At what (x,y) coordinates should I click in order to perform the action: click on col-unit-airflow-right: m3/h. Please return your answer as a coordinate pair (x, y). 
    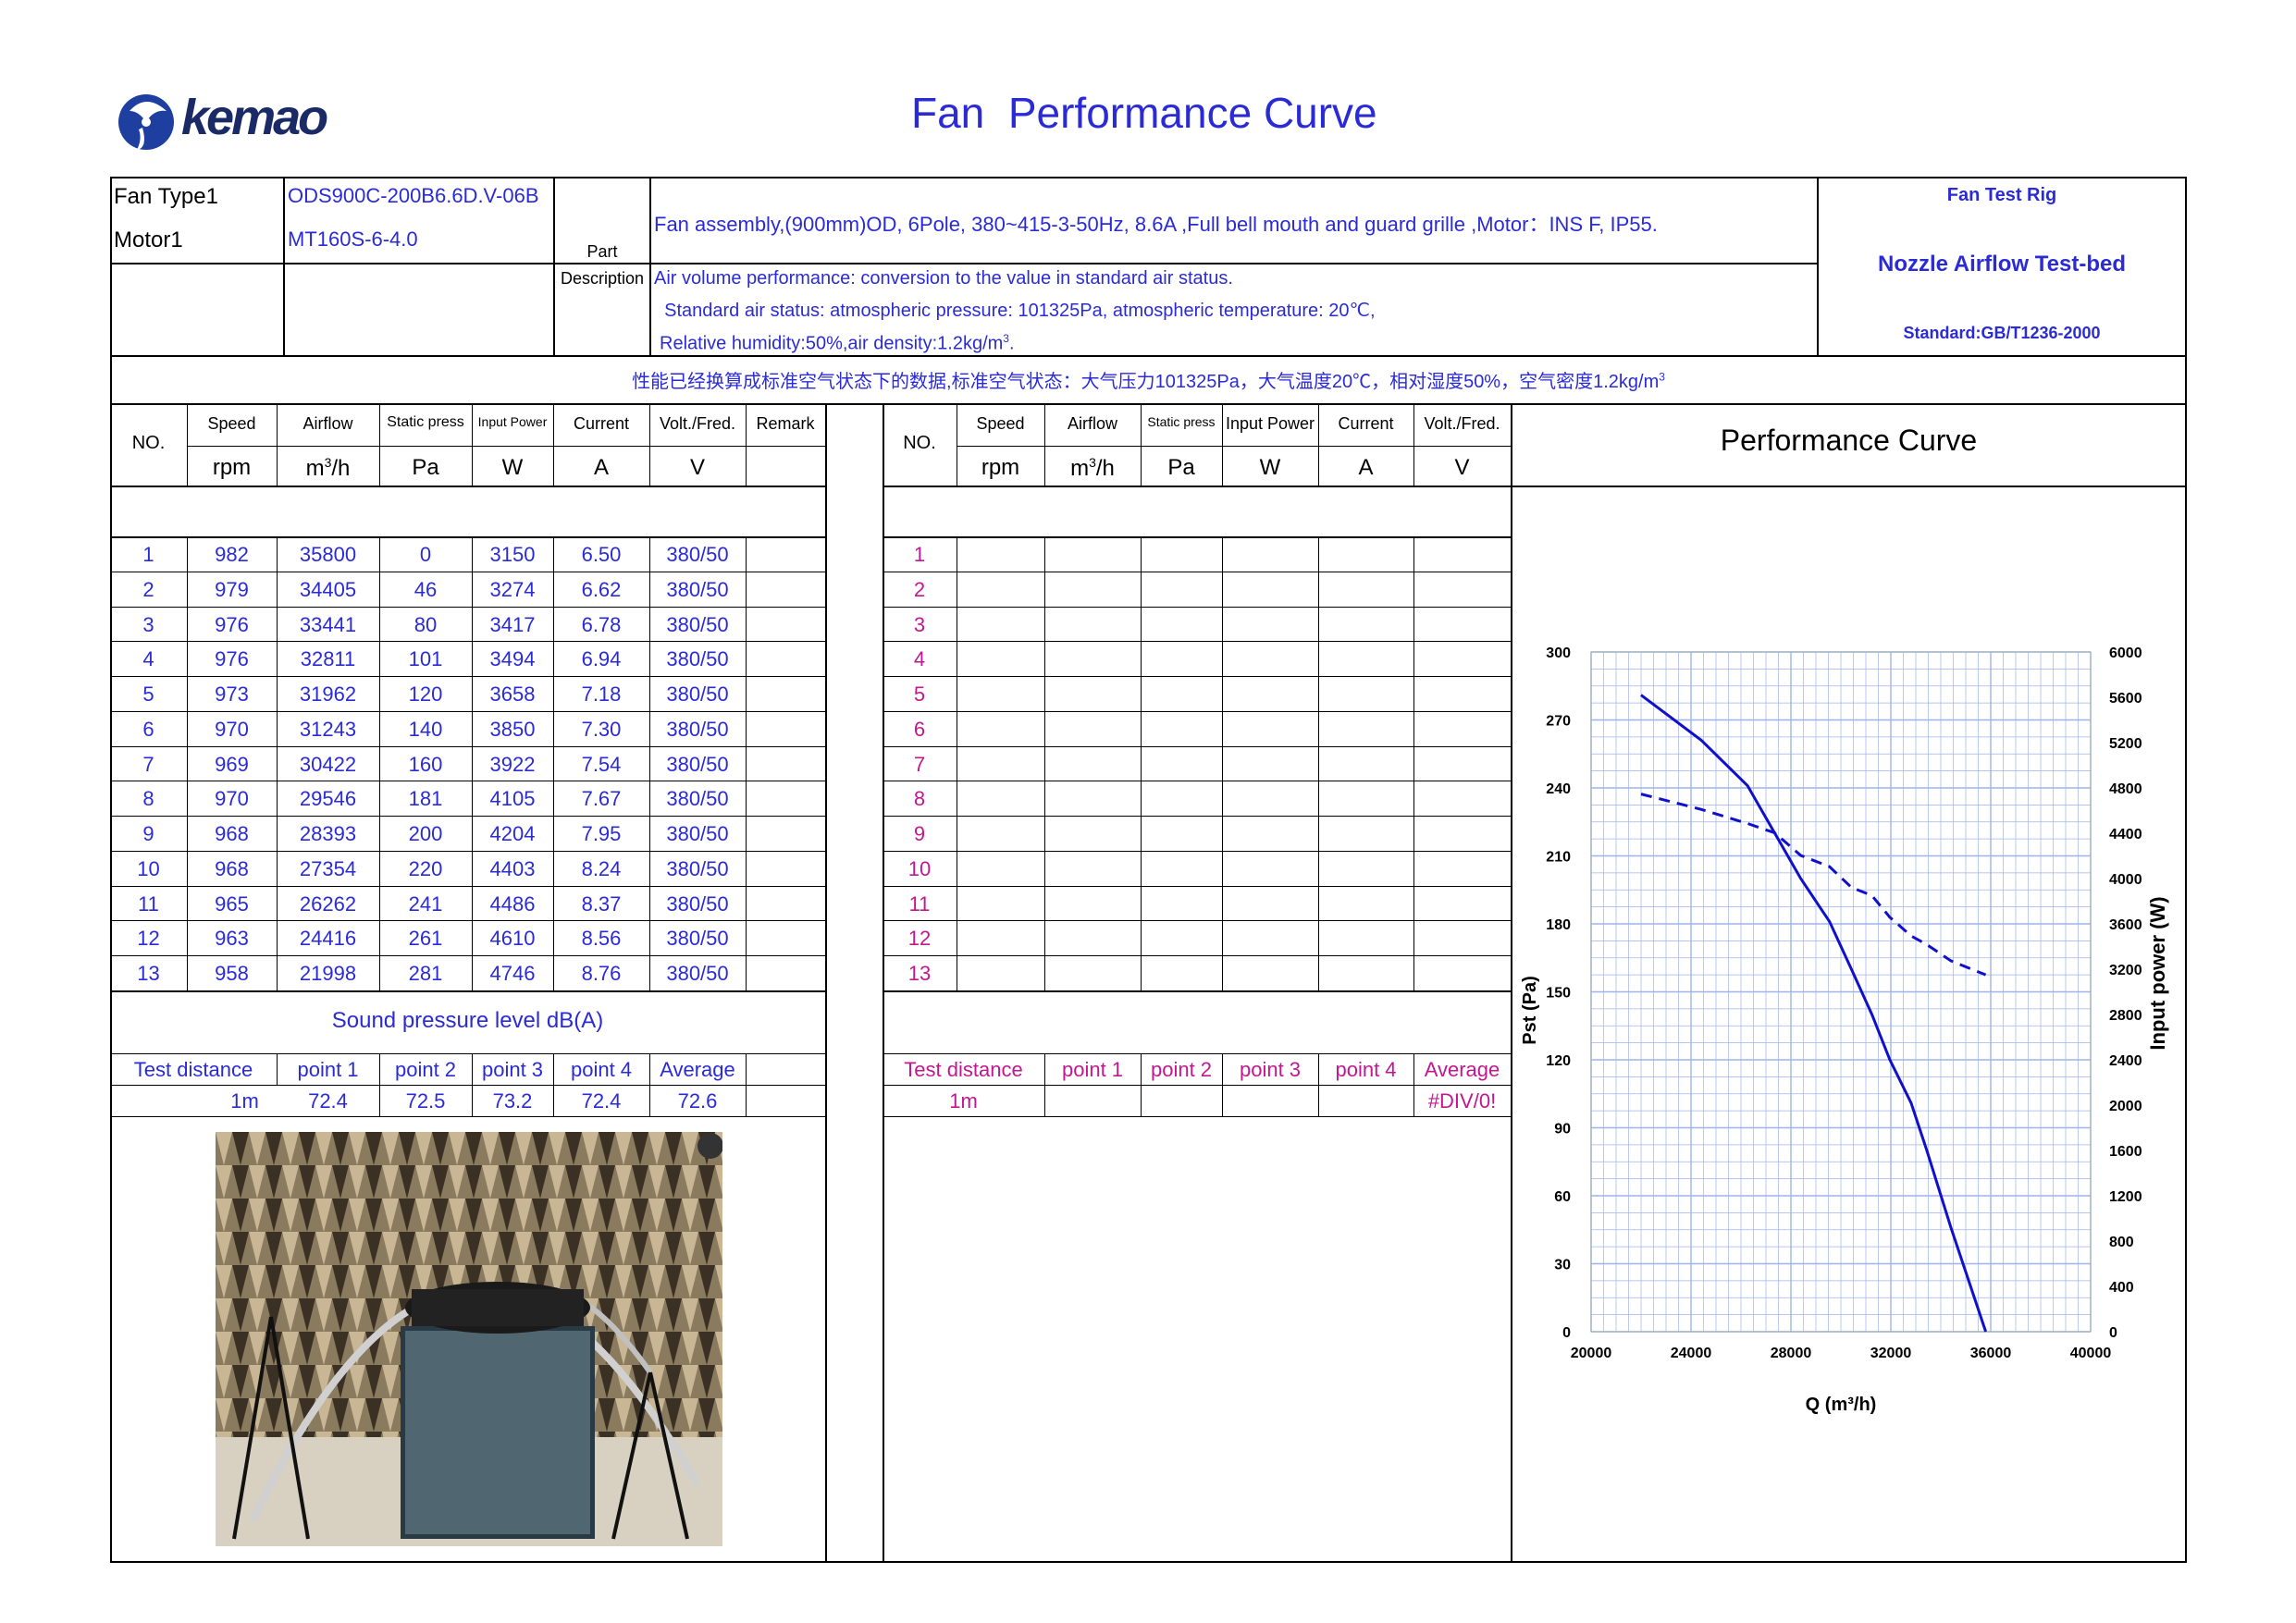
    Looking at the image, I should click on (1092, 468).